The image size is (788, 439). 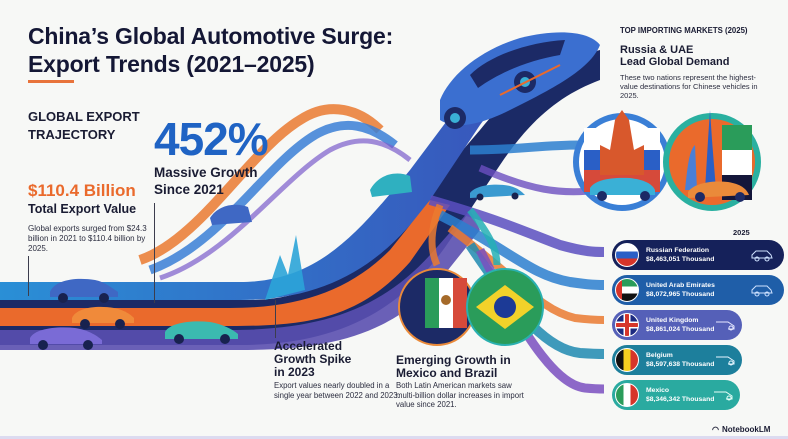 I want to click on market-country: Russian Federation, so click(x=678, y=250).